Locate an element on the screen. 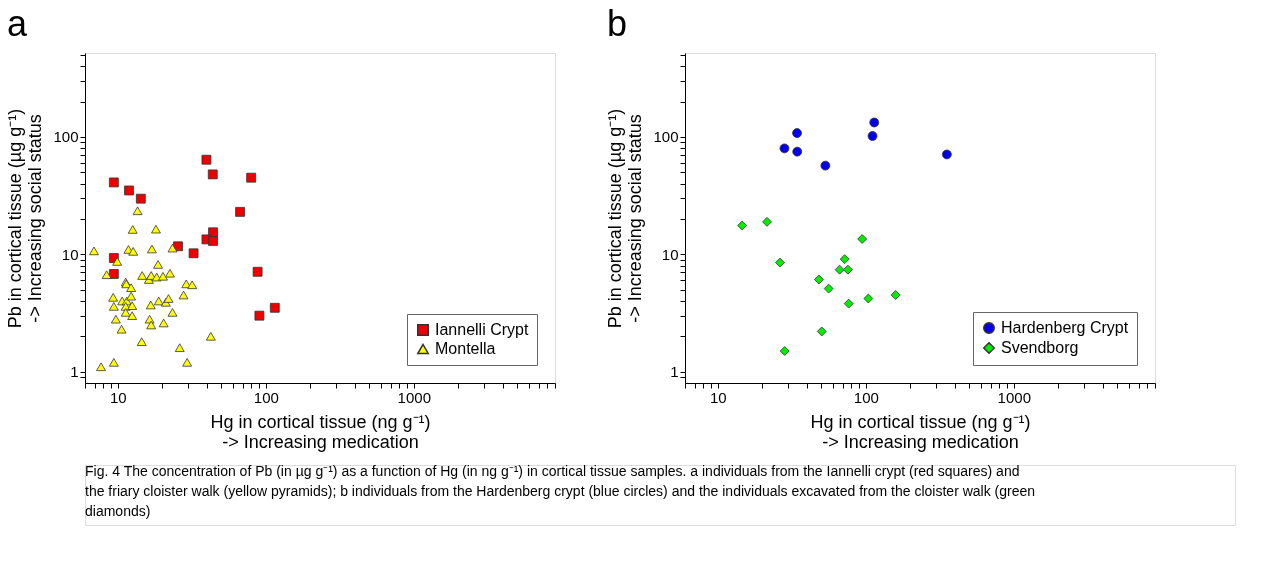  legend-label: Svendborg is located at coordinates (1040, 347).